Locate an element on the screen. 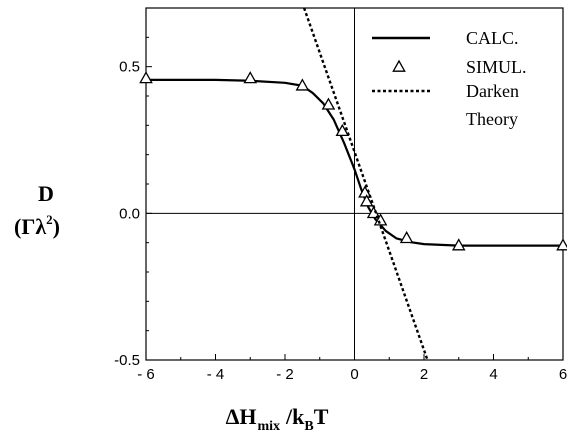 The height and width of the screenshot is (444, 567). legend-label: CALC. is located at coordinates (492, 38).